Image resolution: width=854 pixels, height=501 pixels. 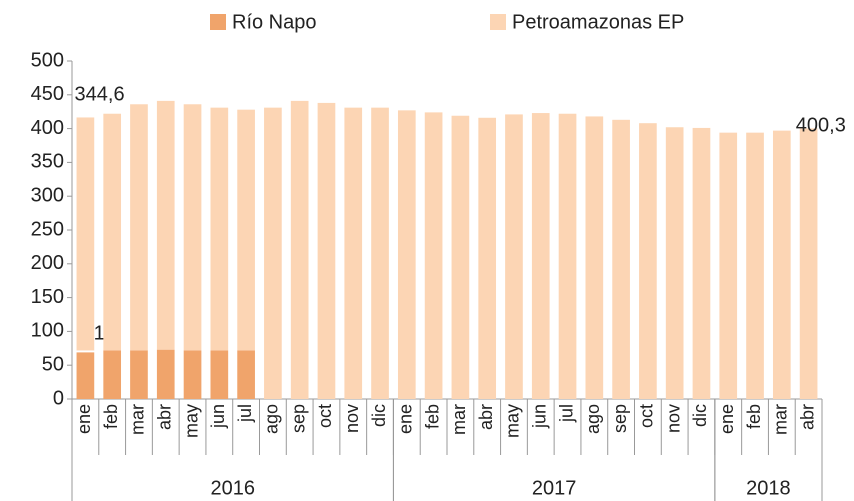 What do you see at coordinates (821, 126) in the screenshot?
I see `data-label: 400,3` at bounding box center [821, 126].